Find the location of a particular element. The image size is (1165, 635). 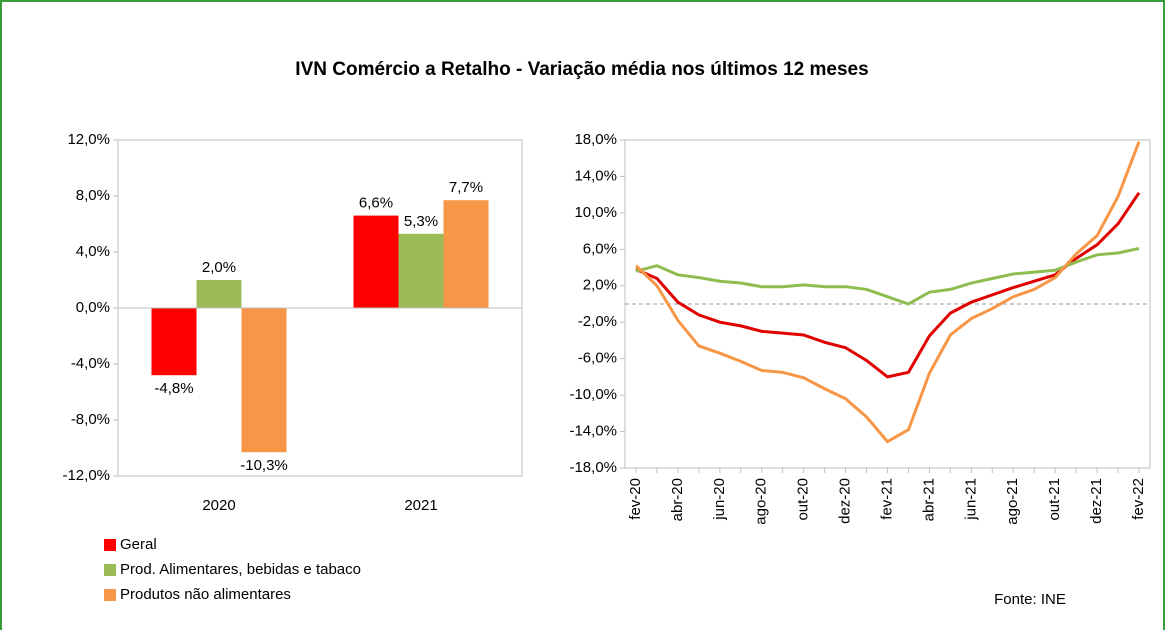

data-label: 7,7% is located at coordinates (466, 187).